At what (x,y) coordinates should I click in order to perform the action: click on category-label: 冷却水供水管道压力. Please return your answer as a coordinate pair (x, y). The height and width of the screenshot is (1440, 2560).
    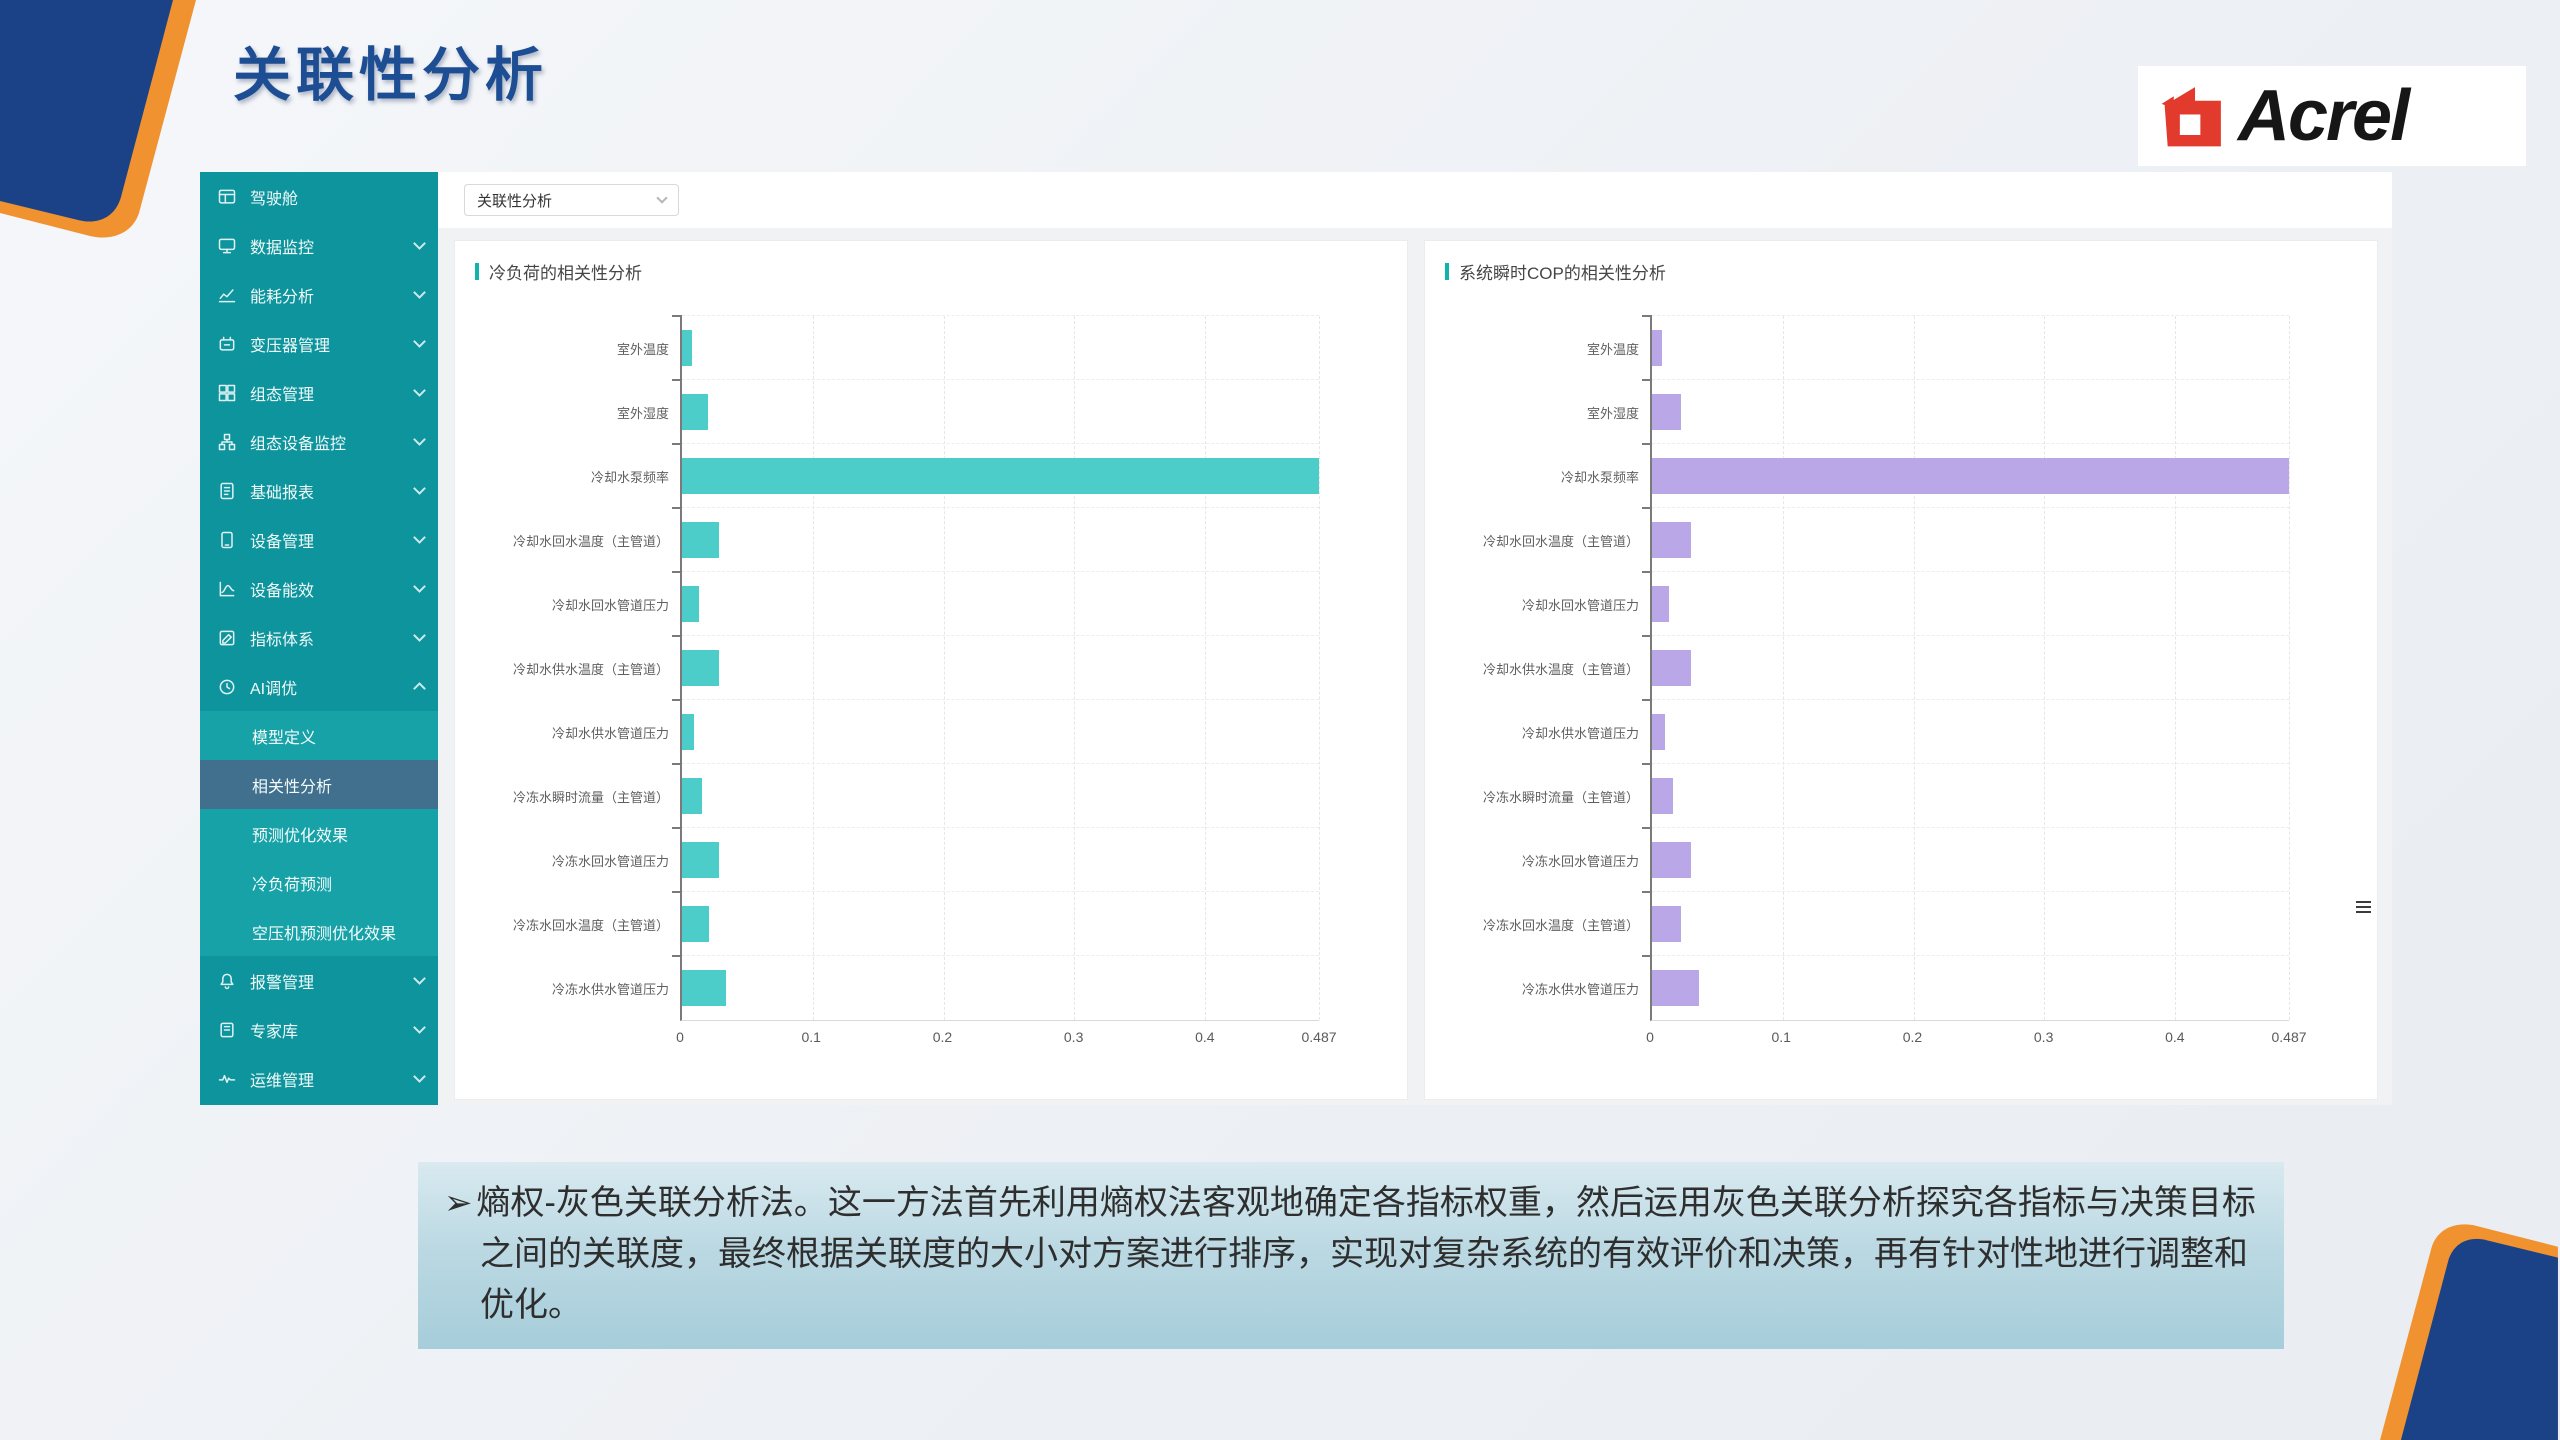
    Looking at the image, I should click on (610, 733).